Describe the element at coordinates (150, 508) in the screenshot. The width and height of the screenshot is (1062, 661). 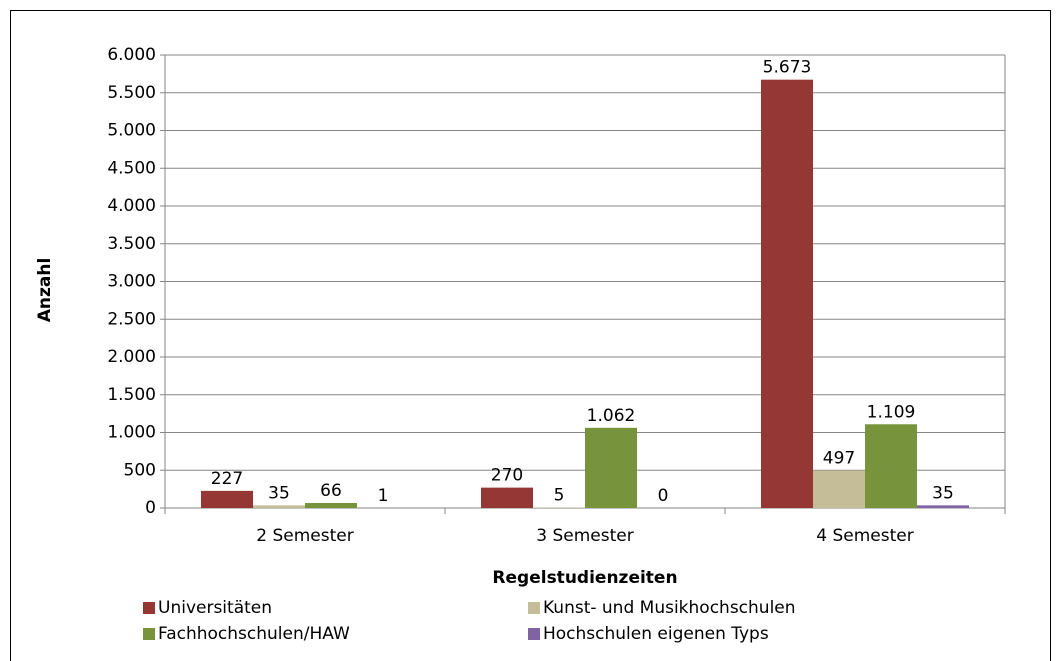
I see `y-tick-label: 0` at that location.